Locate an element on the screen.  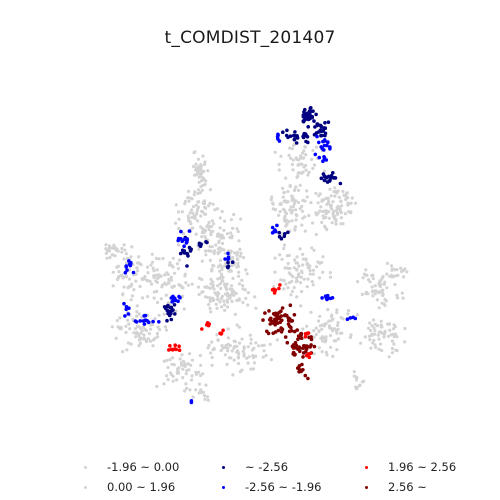
legend-item-neg-1-96-to-0: -1.96 ~ 0.00 is located at coordinates (131, 467).